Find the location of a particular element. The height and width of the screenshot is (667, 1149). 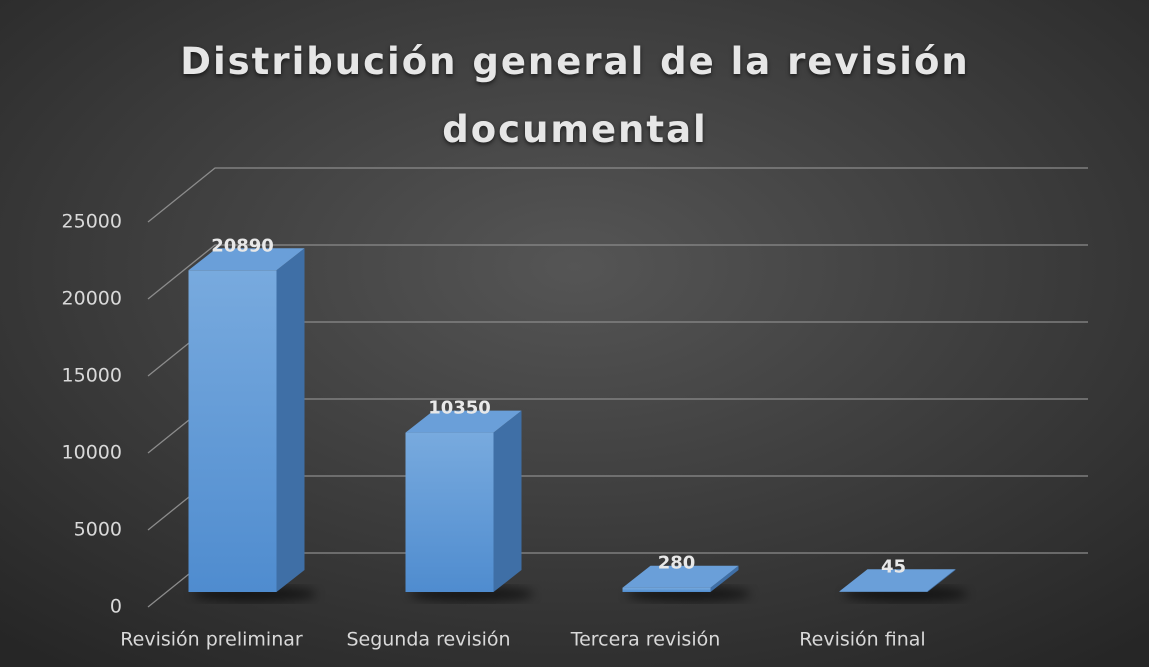

data-label: 280 is located at coordinates (677, 563).